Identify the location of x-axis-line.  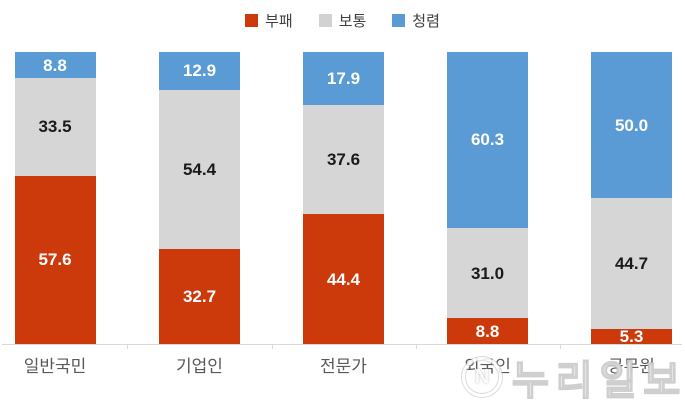
(342, 344).